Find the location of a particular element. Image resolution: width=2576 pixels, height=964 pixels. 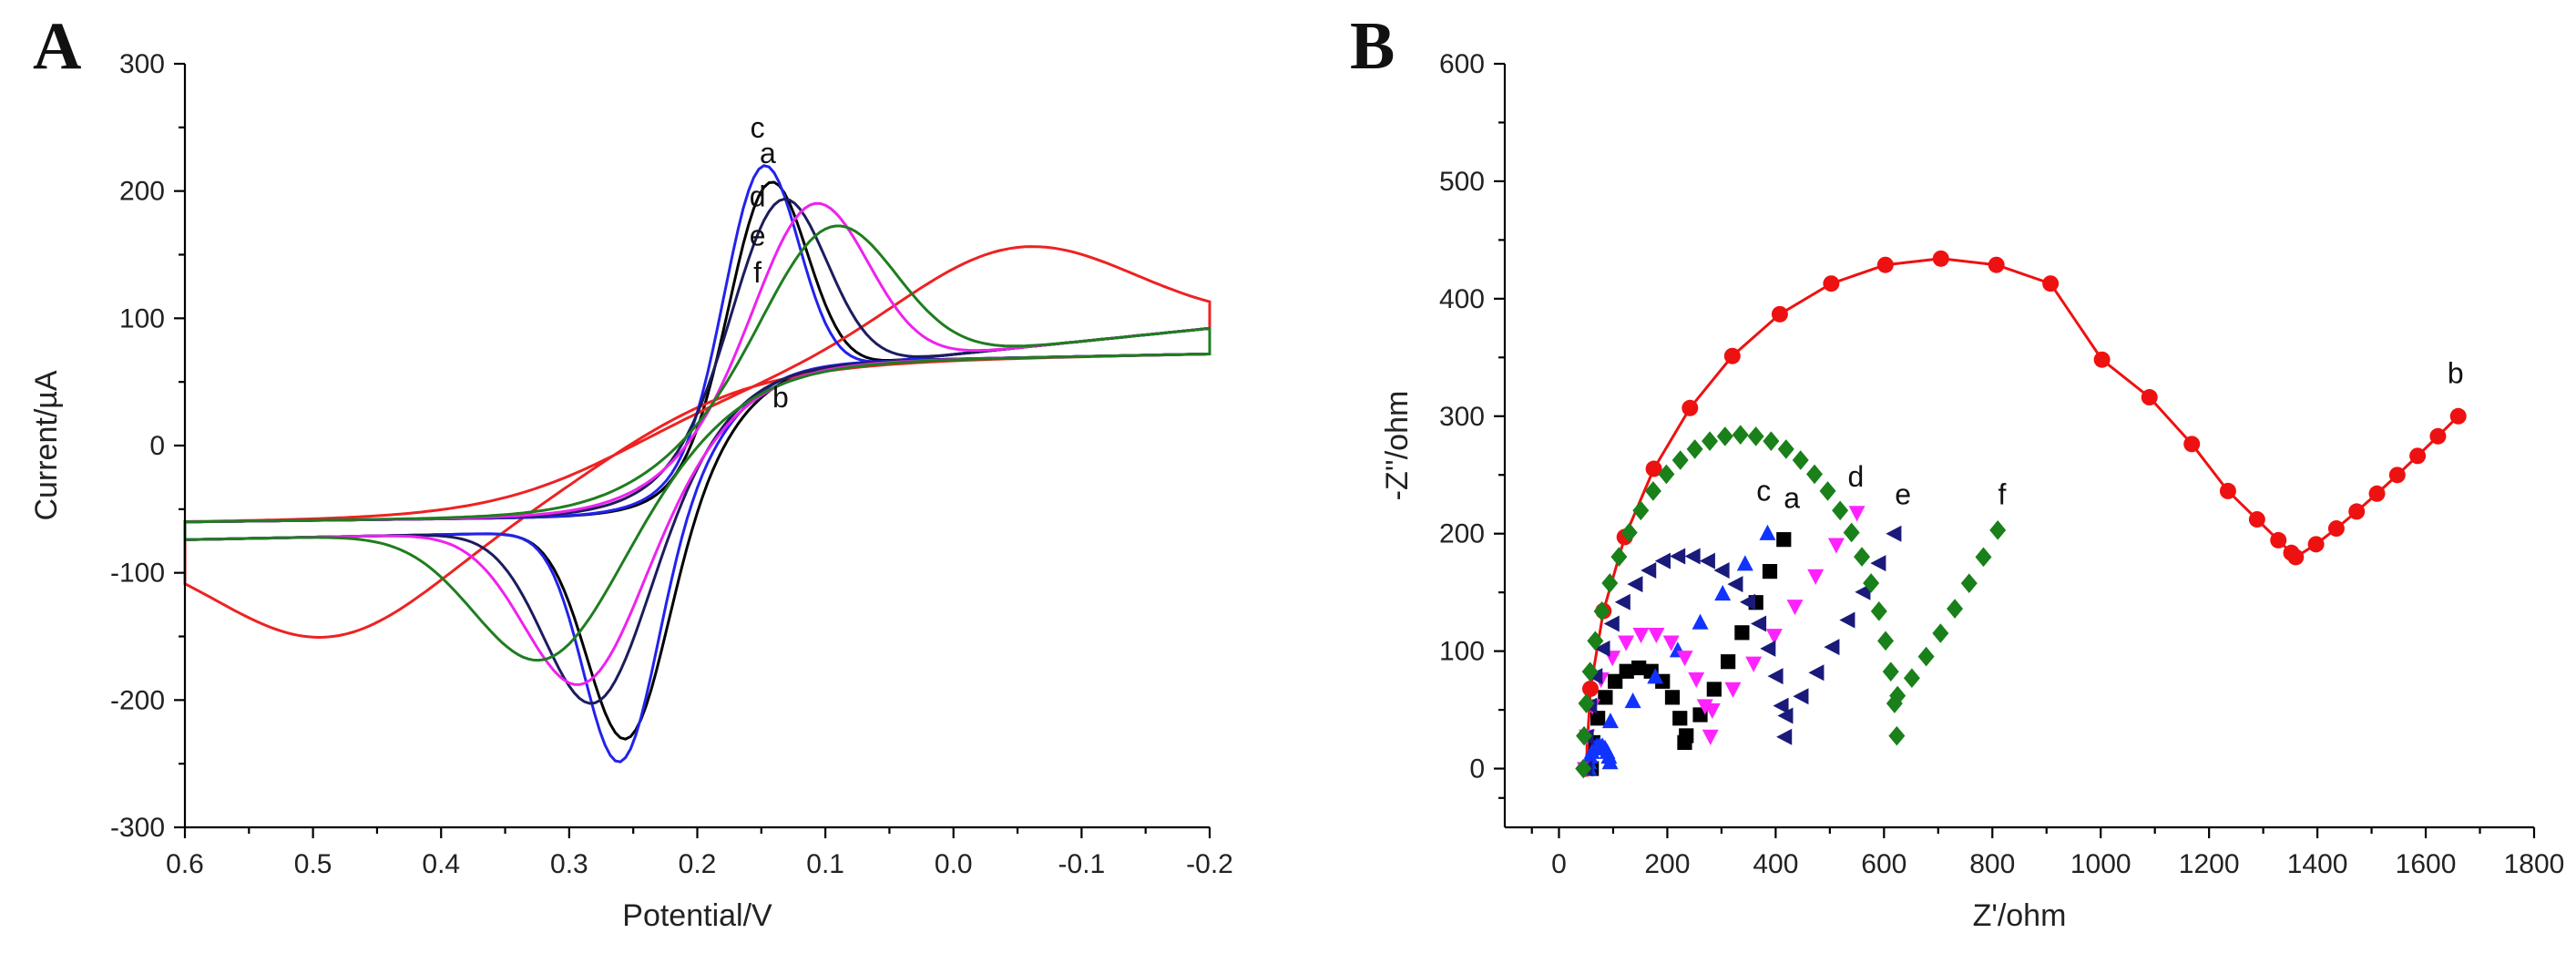

panel-a-y-tick-label: 200 is located at coordinates (142, 192).